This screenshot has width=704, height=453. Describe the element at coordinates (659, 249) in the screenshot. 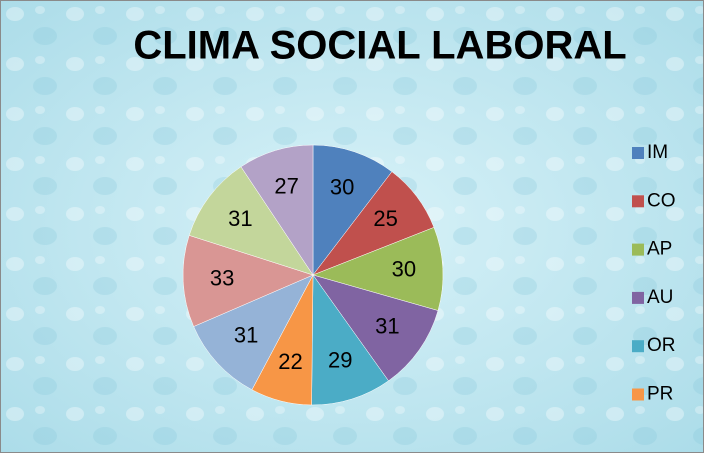

I see `legend-label: AP` at that location.